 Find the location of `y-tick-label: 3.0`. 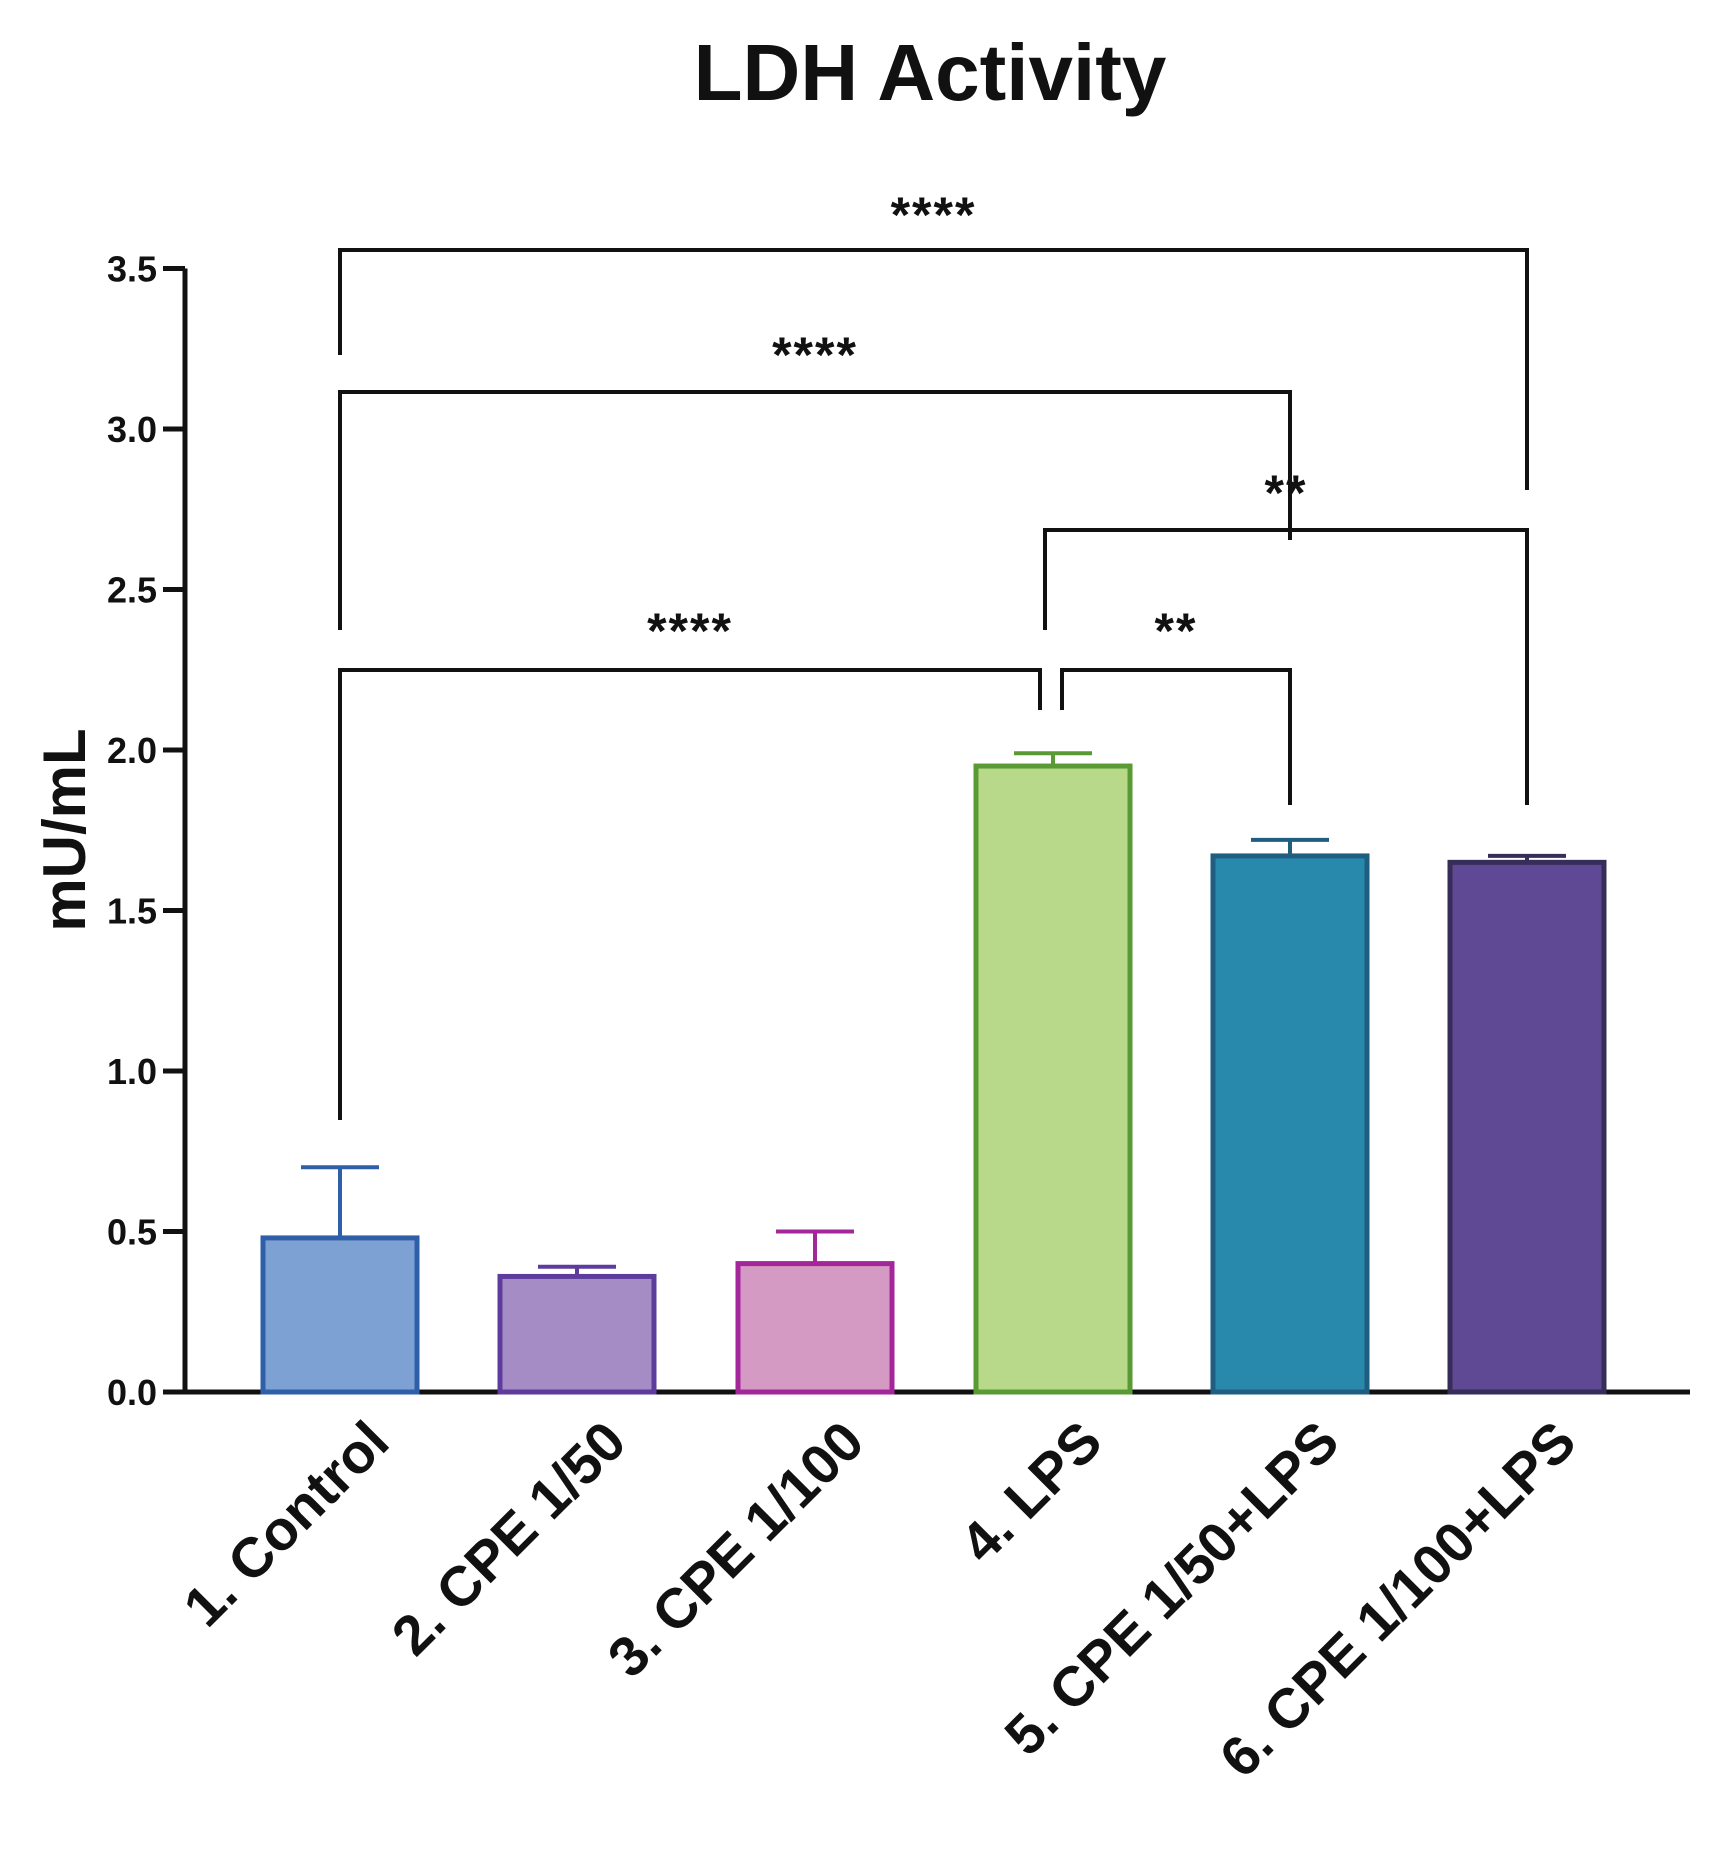

y-tick-label: 3.0 is located at coordinates (132, 429).